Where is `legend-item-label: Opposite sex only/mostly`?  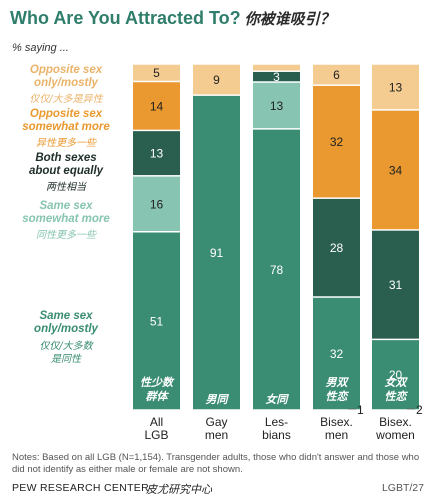
legend-item-label: Opposite sex only/mostly is located at coordinates (66, 76).